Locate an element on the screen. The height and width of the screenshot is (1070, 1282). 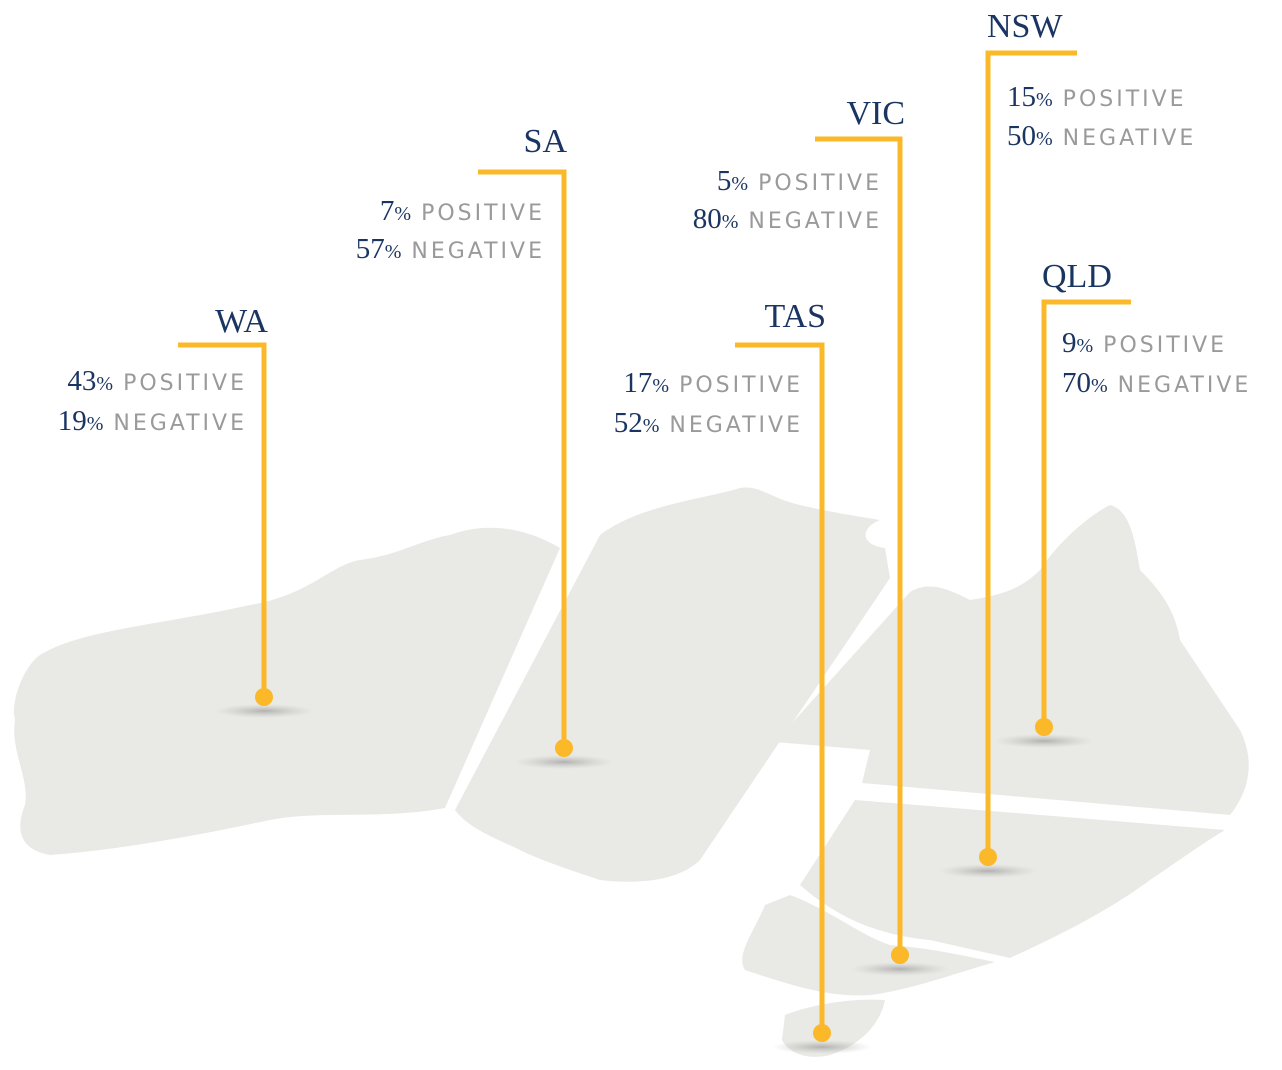
negative-stat: 52% NEGATIVE is located at coordinates (708, 423).